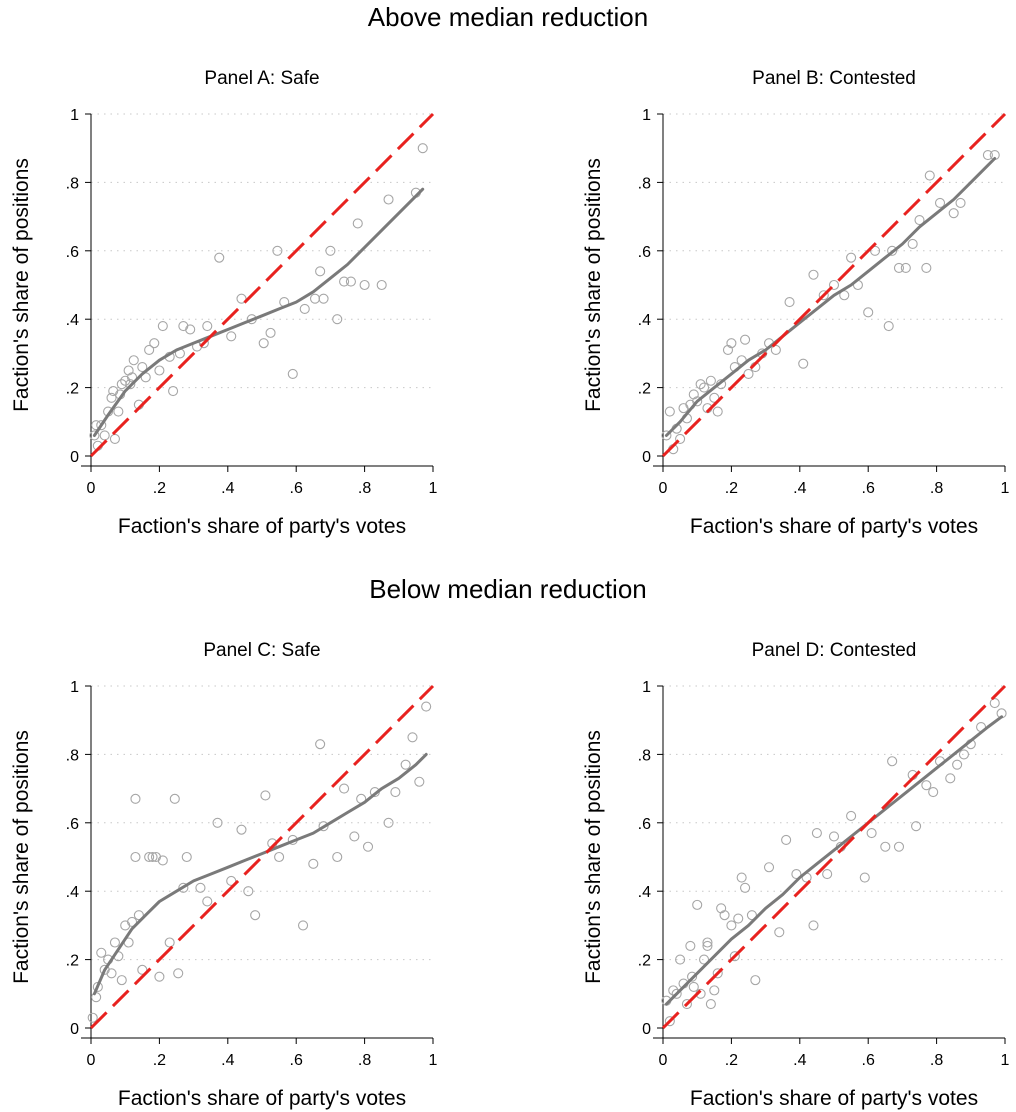 The width and height of the screenshot is (1016, 1112). What do you see at coordinates (508, 17) in the screenshot?
I see `section-title-above: Above median reduction` at bounding box center [508, 17].